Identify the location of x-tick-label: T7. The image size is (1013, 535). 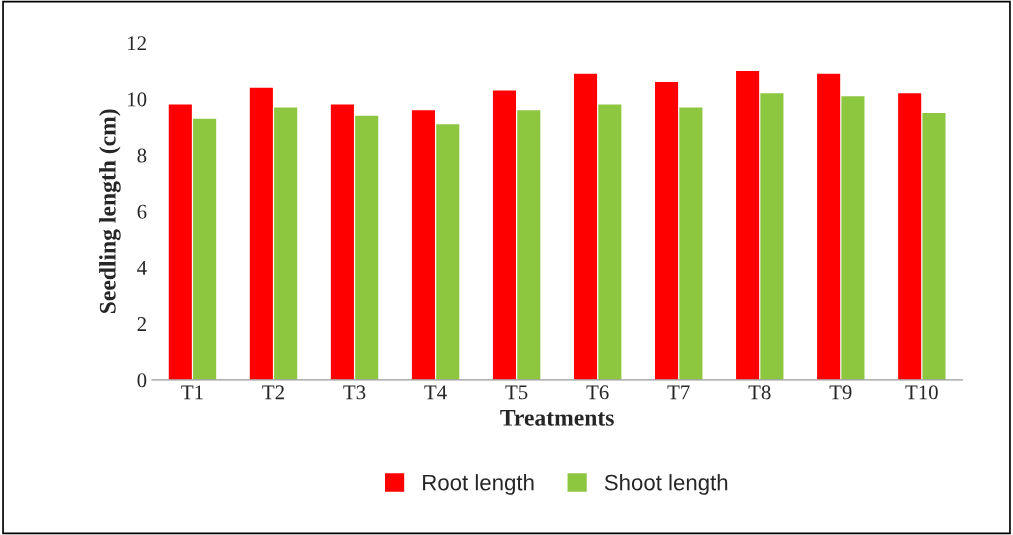
(678, 392).